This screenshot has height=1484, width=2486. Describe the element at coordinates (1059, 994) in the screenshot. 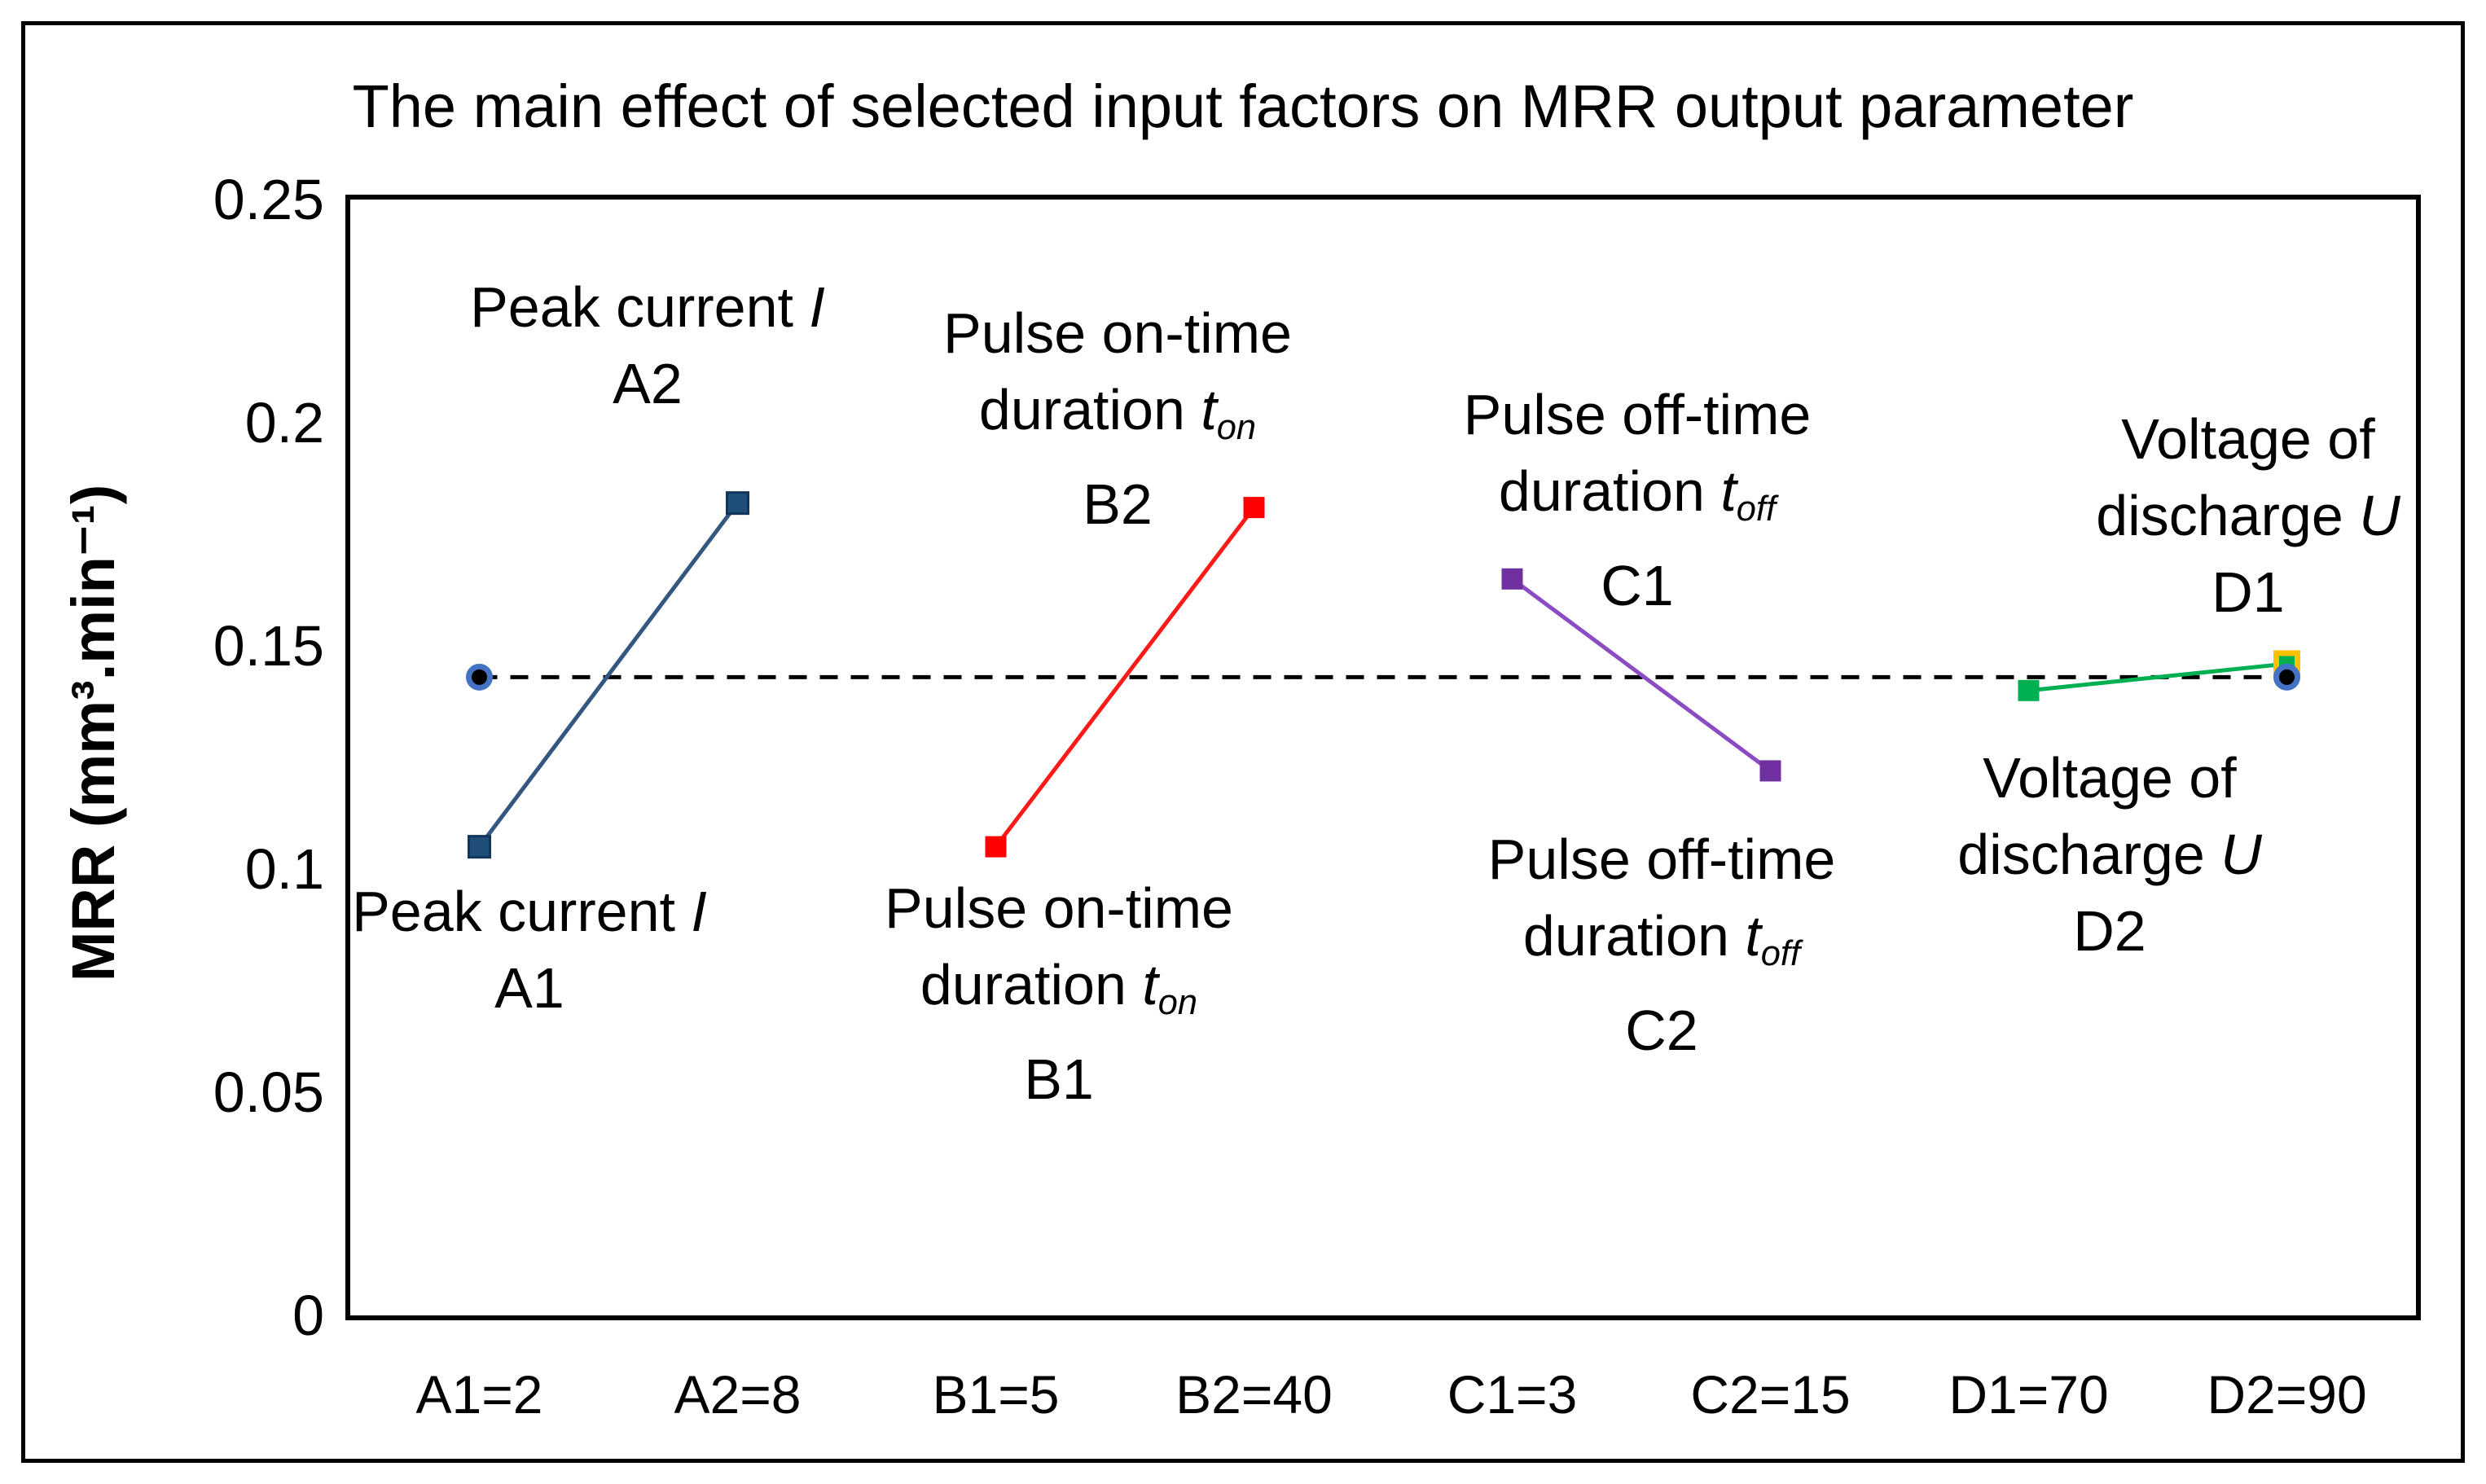

I see `annotation: Pulse on-time duration ton B1` at that location.